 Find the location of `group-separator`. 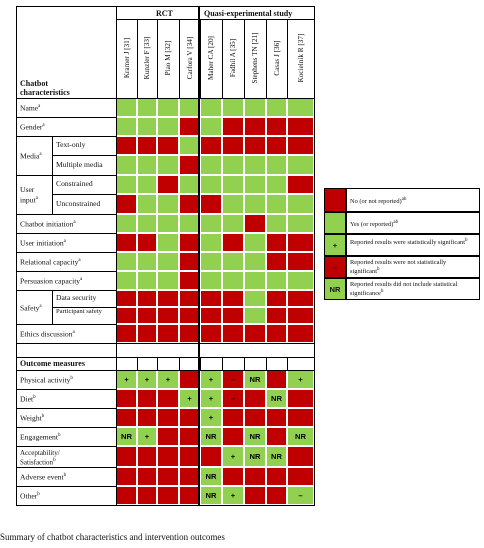

group-separator is located at coordinates (199, 255).